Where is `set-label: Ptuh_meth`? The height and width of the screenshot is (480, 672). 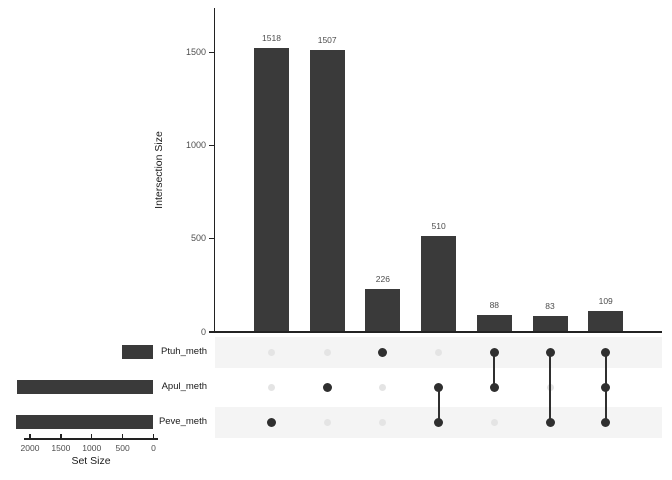 set-label: Ptuh_meth is located at coordinates (184, 351).